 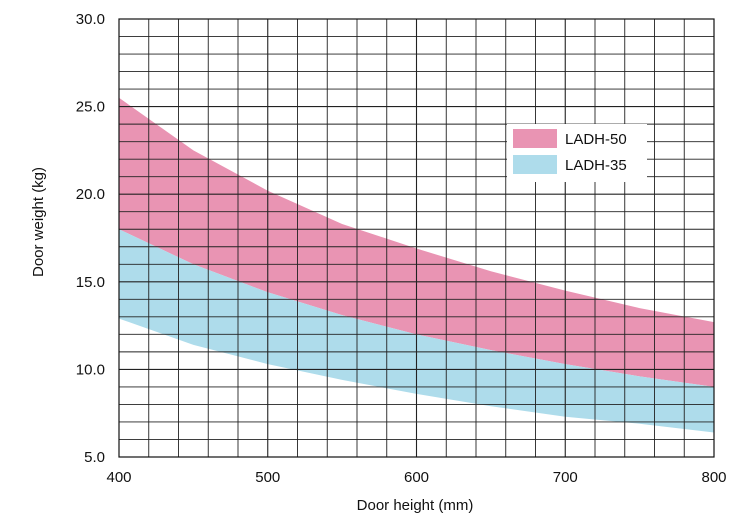 What do you see at coordinates (90, 238) in the screenshot?
I see `y-tick-labels: 5.0 10.0 15.0 20.0 25.0 30.0` at bounding box center [90, 238].